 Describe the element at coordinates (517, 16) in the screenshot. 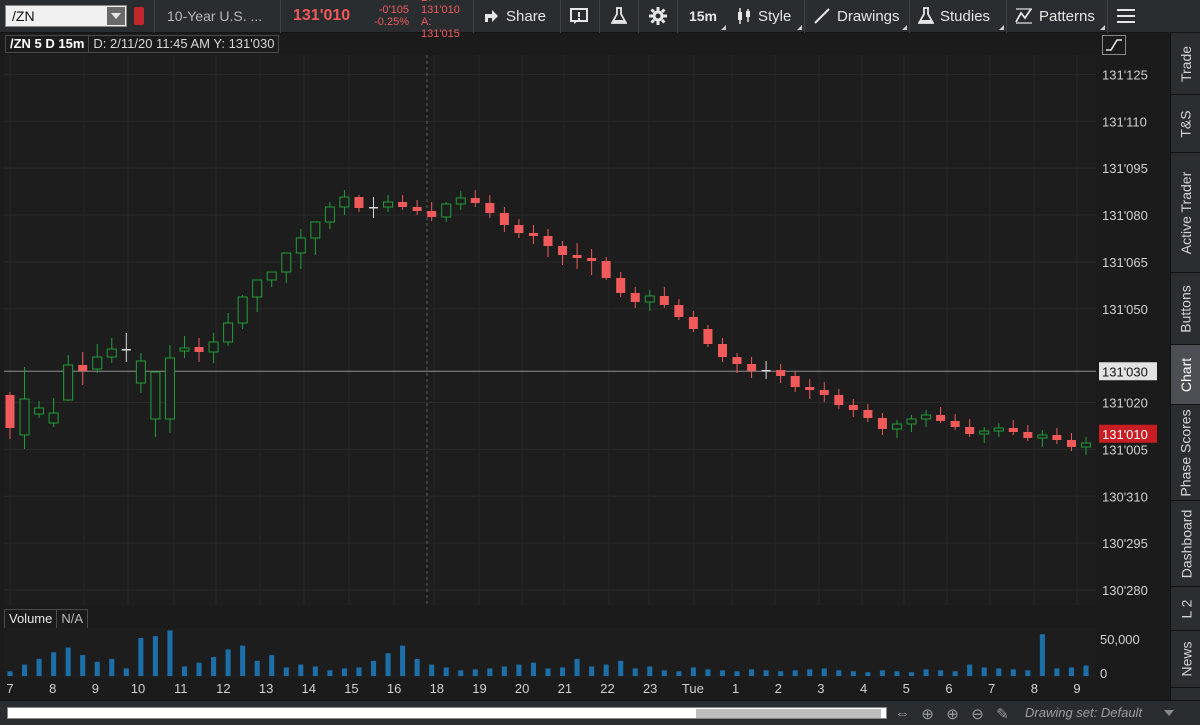

I see `share-button: Share` at that location.